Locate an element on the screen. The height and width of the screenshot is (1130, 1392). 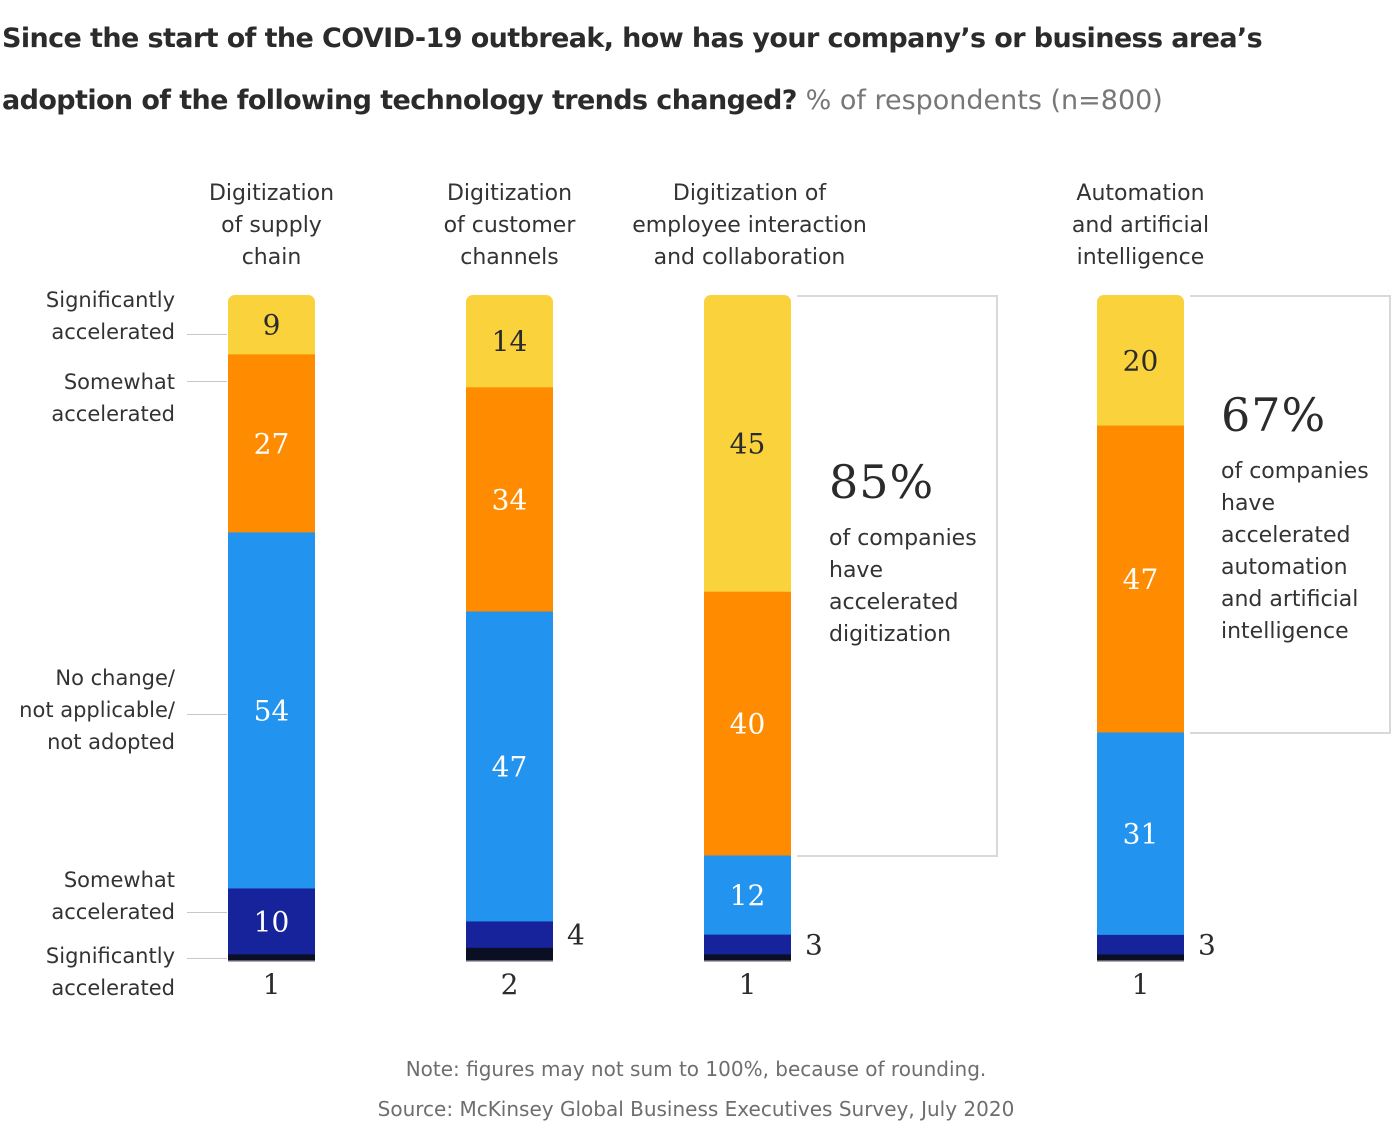
category-label-line: employee interaction is located at coordinates (749, 225).